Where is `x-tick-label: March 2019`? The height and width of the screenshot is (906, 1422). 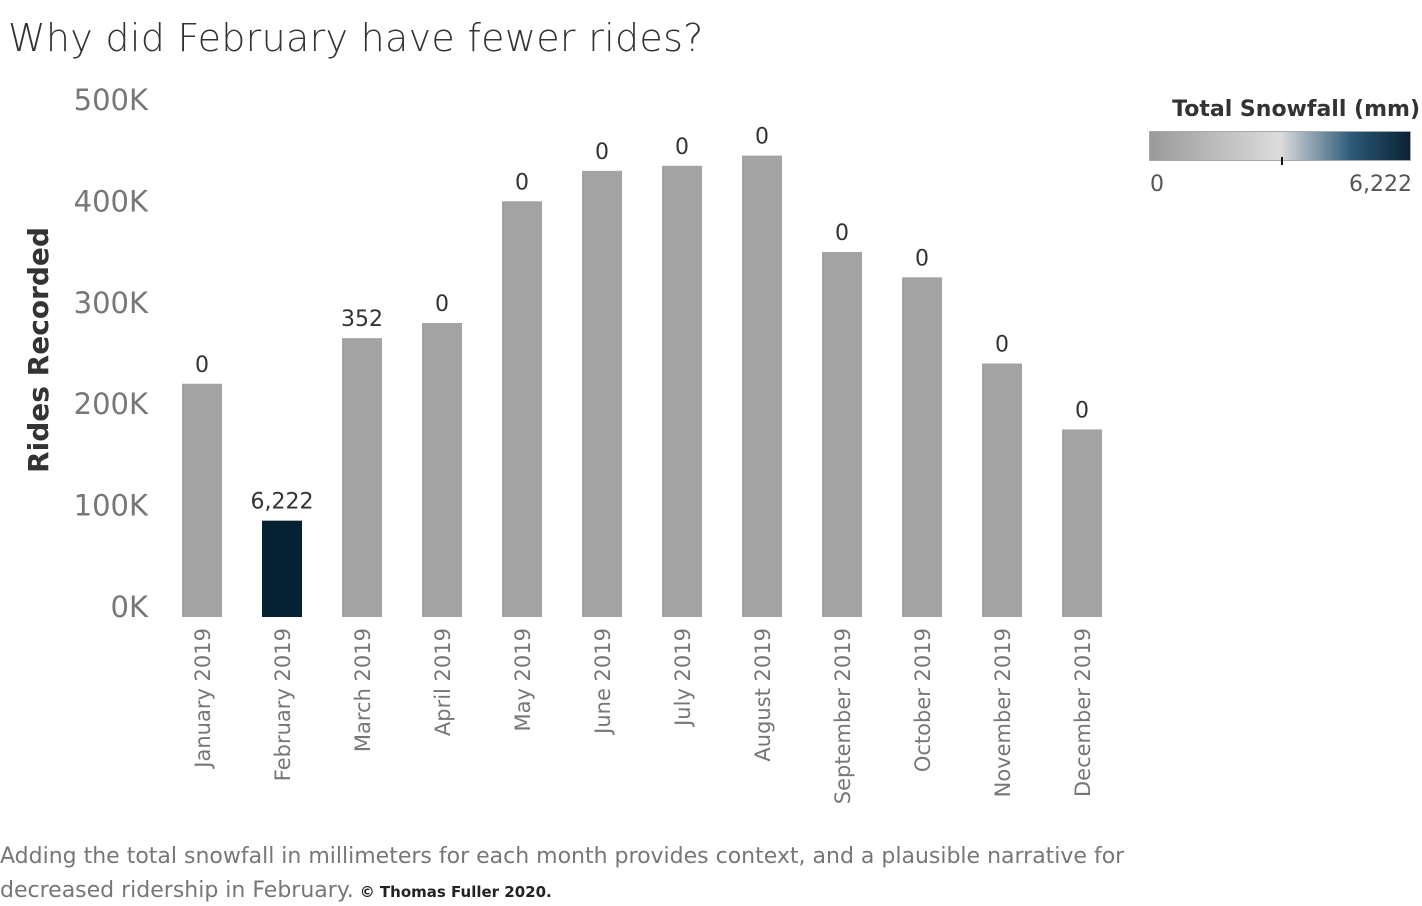 x-tick-label: March 2019 is located at coordinates (363, 690).